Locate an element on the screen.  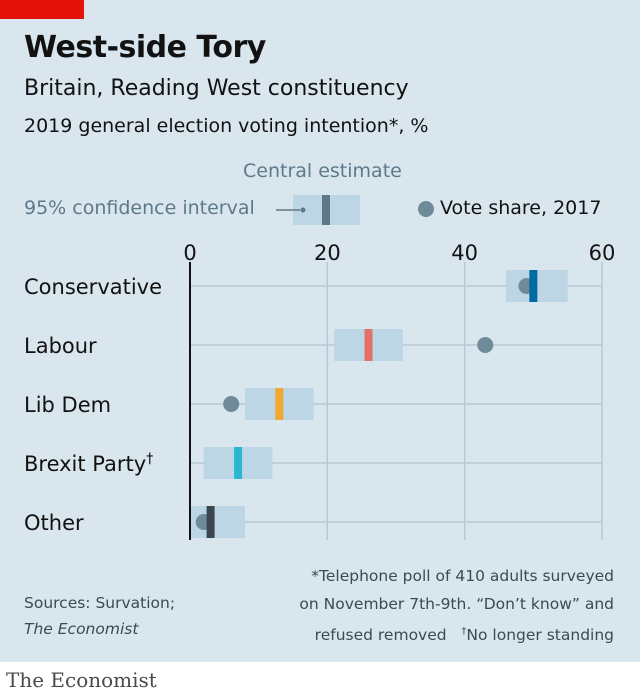
x-tick-label: 0 is located at coordinates (189, 253).